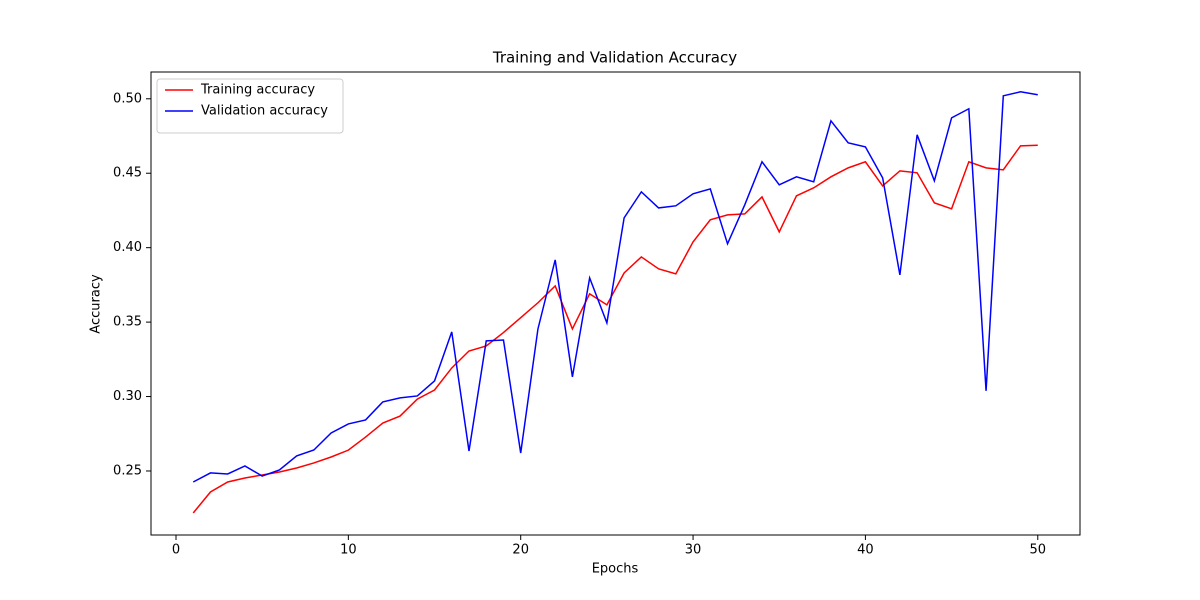 This screenshot has width=1200, height=600. I want to click on x-tick-label: 20, so click(520, 550).